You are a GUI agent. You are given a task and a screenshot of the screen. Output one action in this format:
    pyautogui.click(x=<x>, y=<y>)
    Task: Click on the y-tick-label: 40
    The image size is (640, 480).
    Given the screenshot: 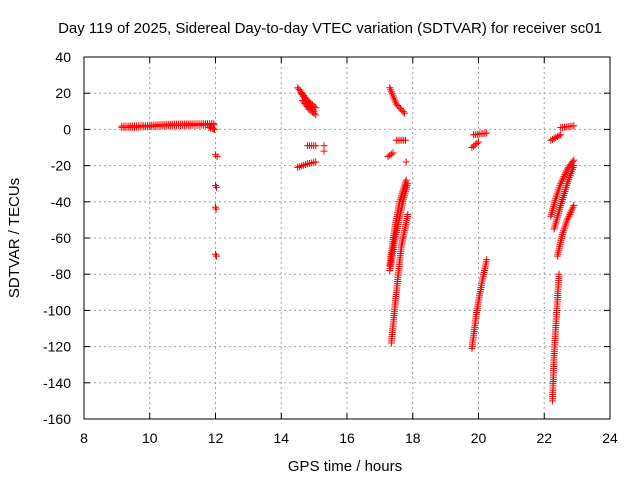 What is the action you would take?
    pyautogui.click(x=63, y=57)
    